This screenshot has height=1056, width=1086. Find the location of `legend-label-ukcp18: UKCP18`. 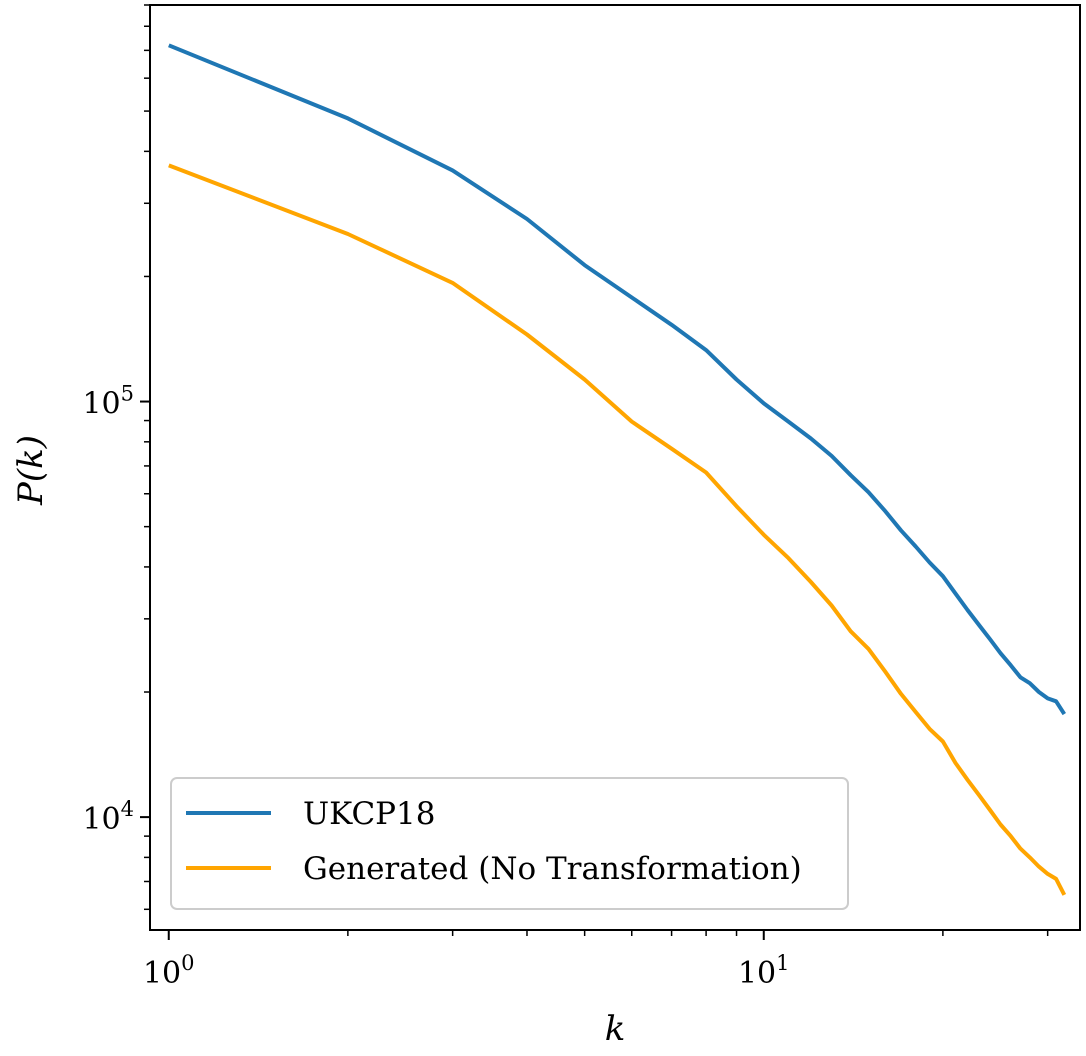

legend-label-ukcp18: UKCP18 is located at coordinates (369, 814).